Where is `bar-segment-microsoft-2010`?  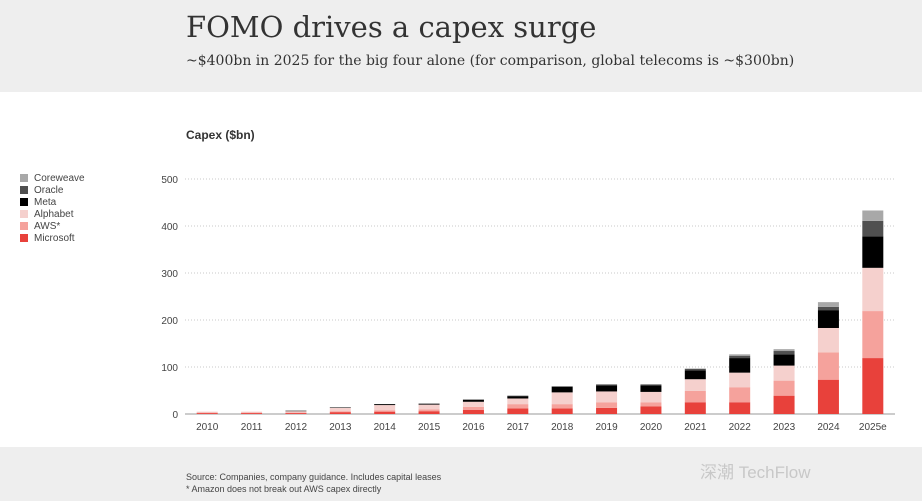 bar-segment-microsoft-2010 is located at coordinates (207, 413).